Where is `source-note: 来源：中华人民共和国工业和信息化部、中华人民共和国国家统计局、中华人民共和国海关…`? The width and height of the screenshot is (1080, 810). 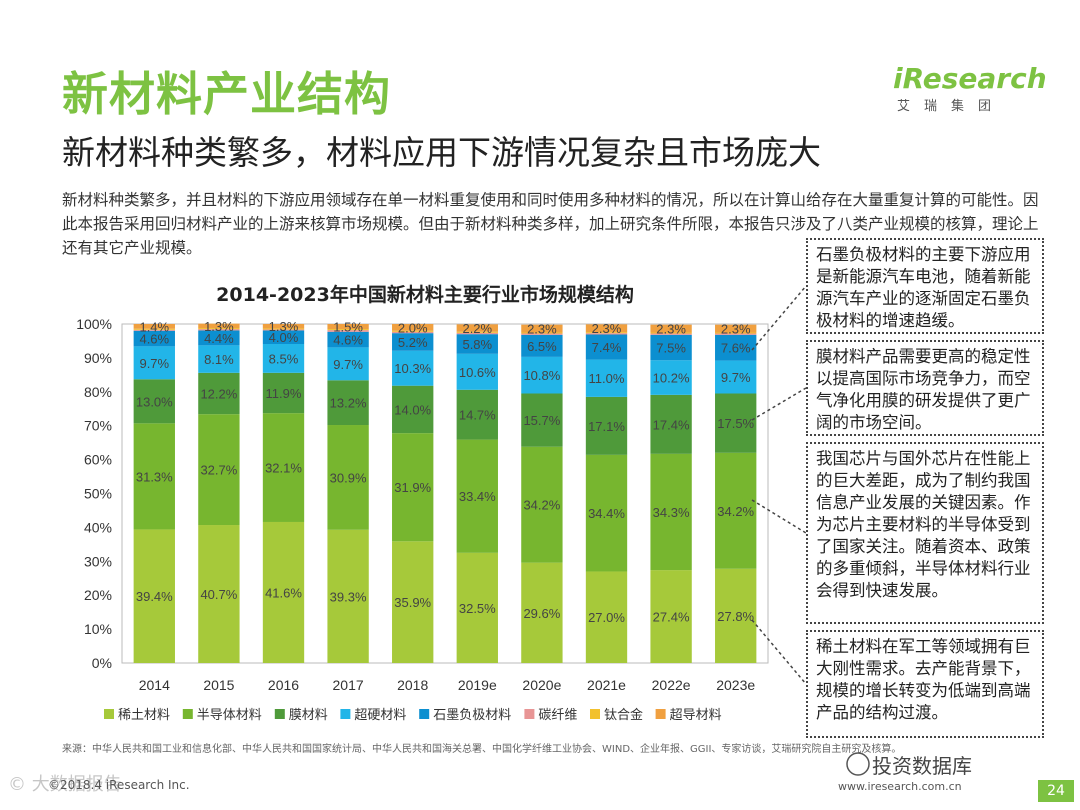 source-note: 来源：中华人民共和国工业和信息化部、中华人民共和国国家统计局、中华人民共和国海关… is located at coordinates (482, 749).